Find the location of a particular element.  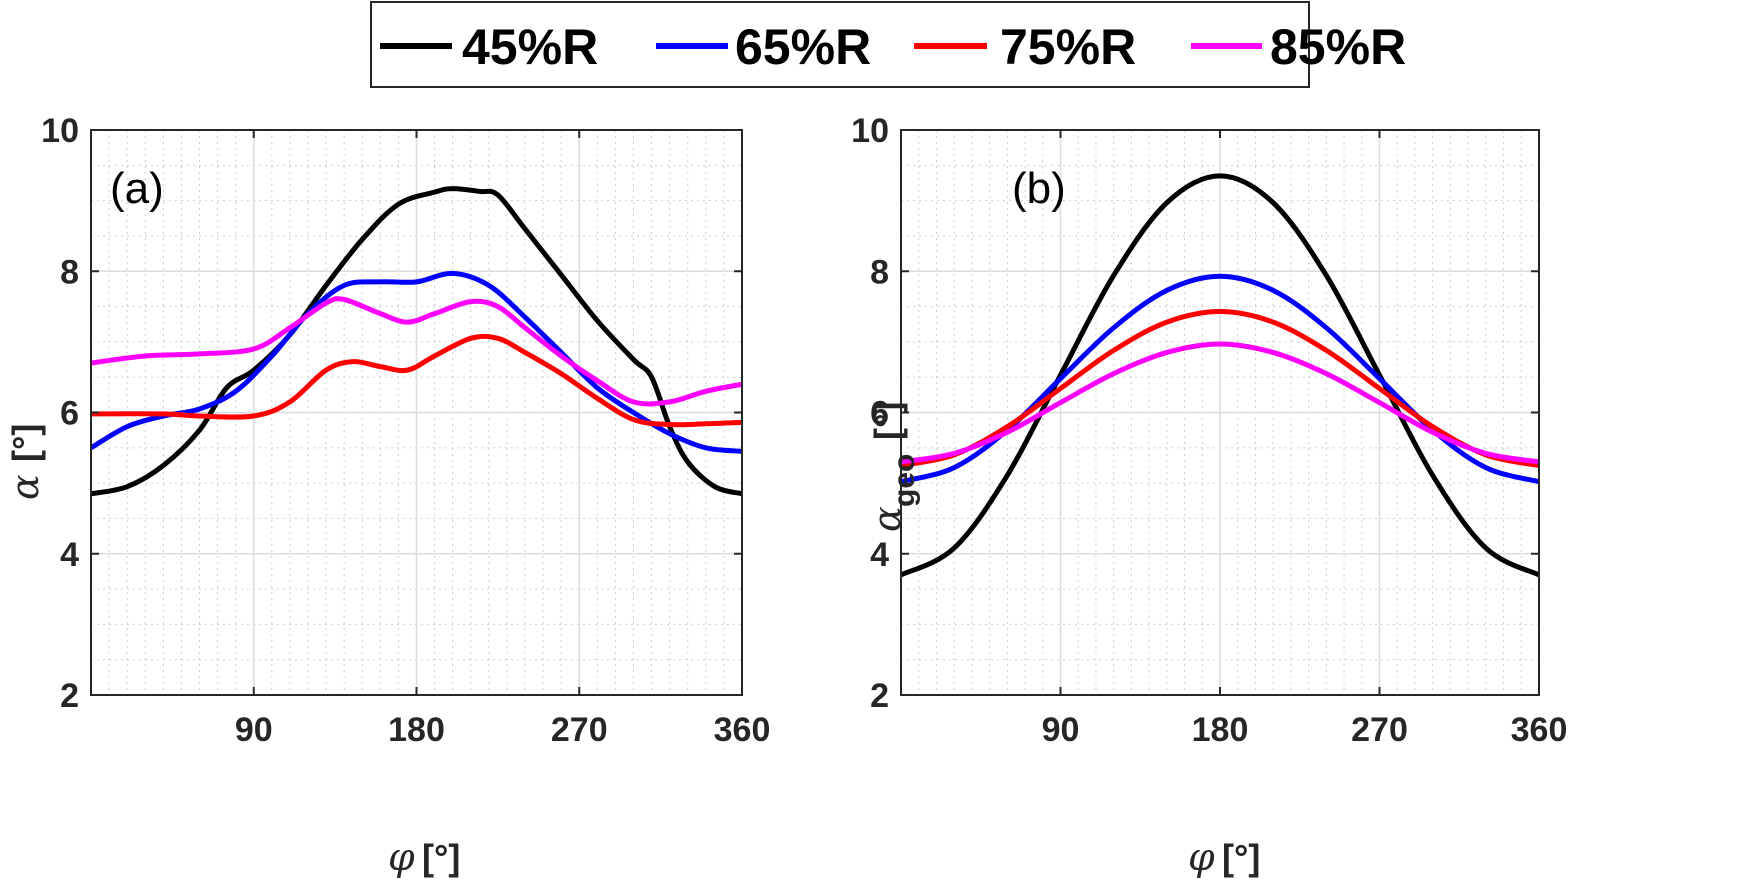

legend-entry-85: 85%R is located at coordinates (1298, 47).